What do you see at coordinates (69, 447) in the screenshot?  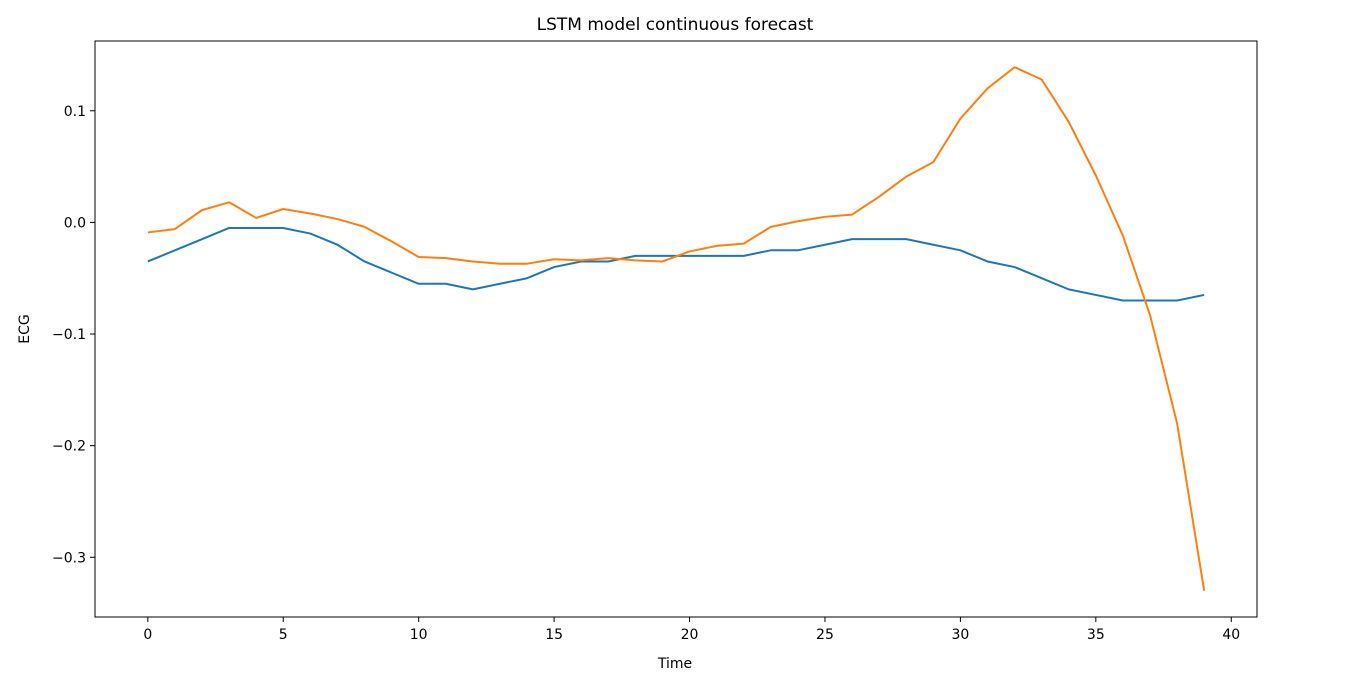 I see `y-tick-label: −0.2` at bounding box center [69, 447].